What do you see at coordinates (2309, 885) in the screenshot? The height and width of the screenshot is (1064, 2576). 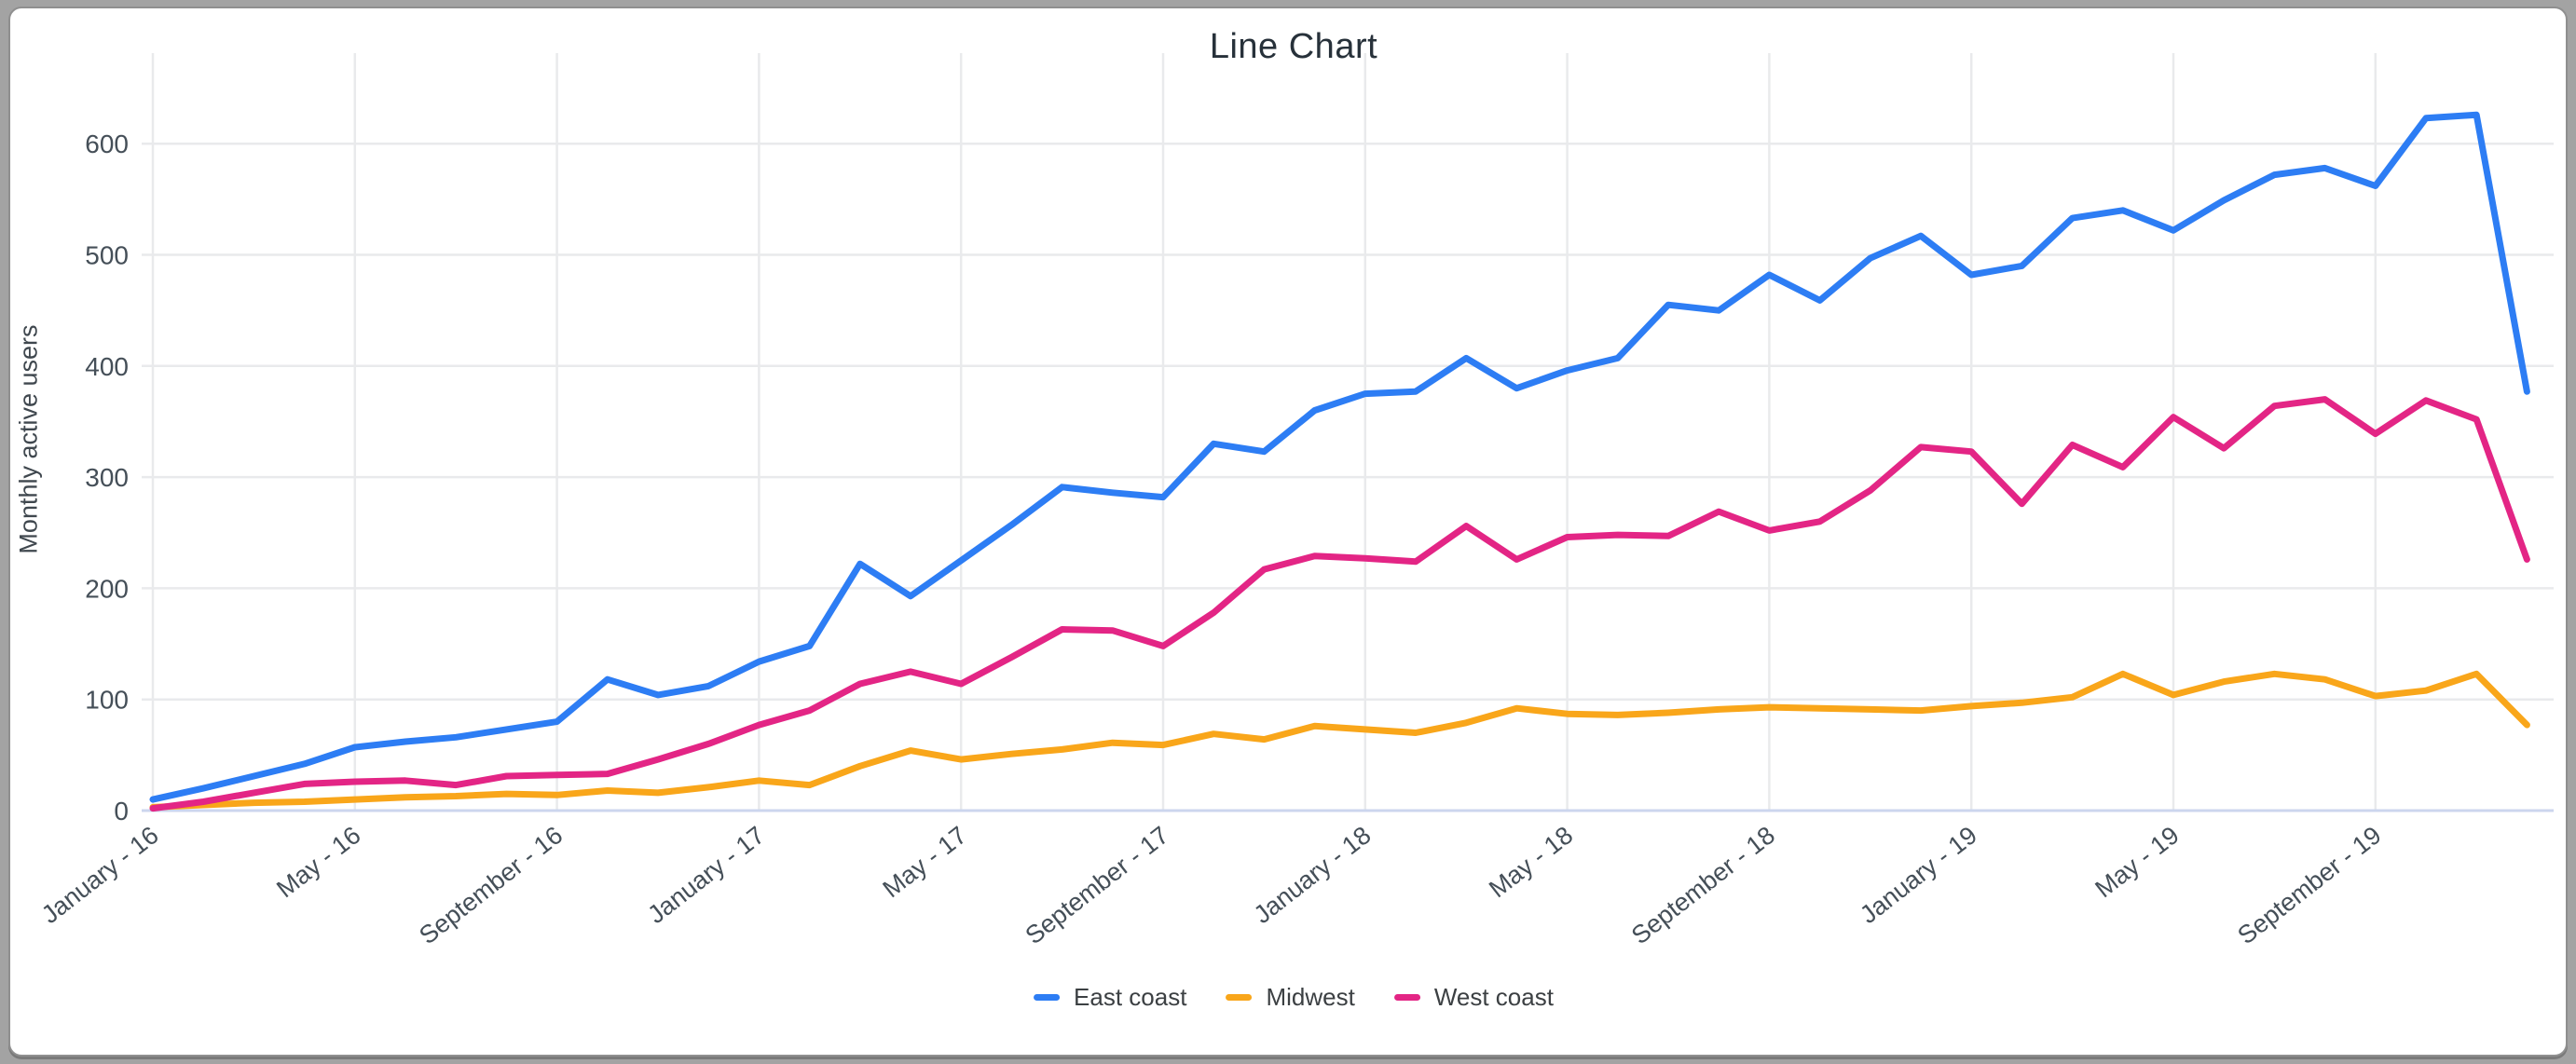 I see `x-tick-label: September - 19` at bounding box center [2309, 885].